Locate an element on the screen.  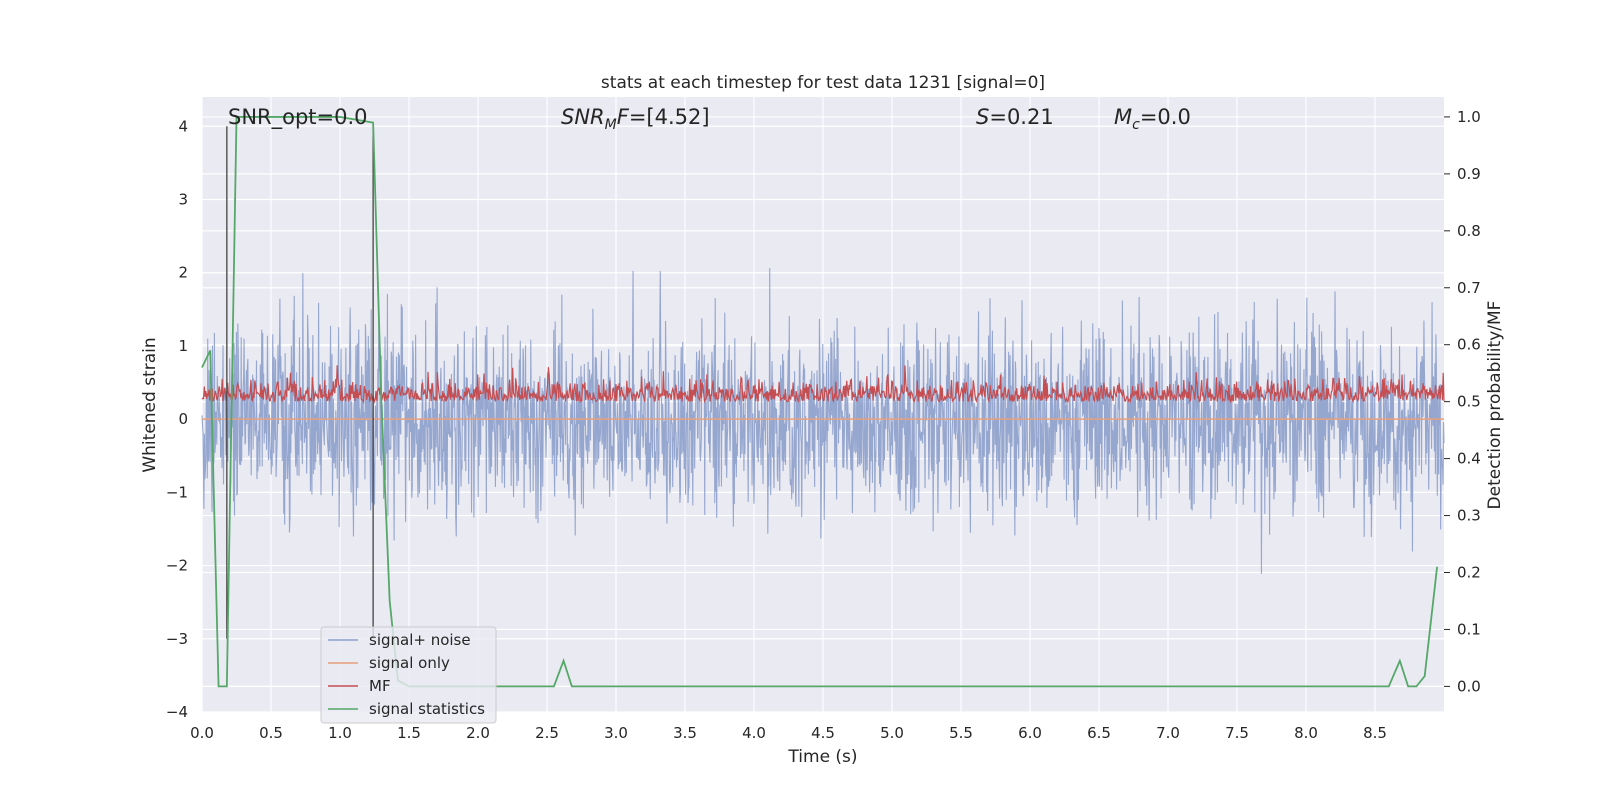
y-right-tick-label: 0.4 is located at coordinates (1469, 459).